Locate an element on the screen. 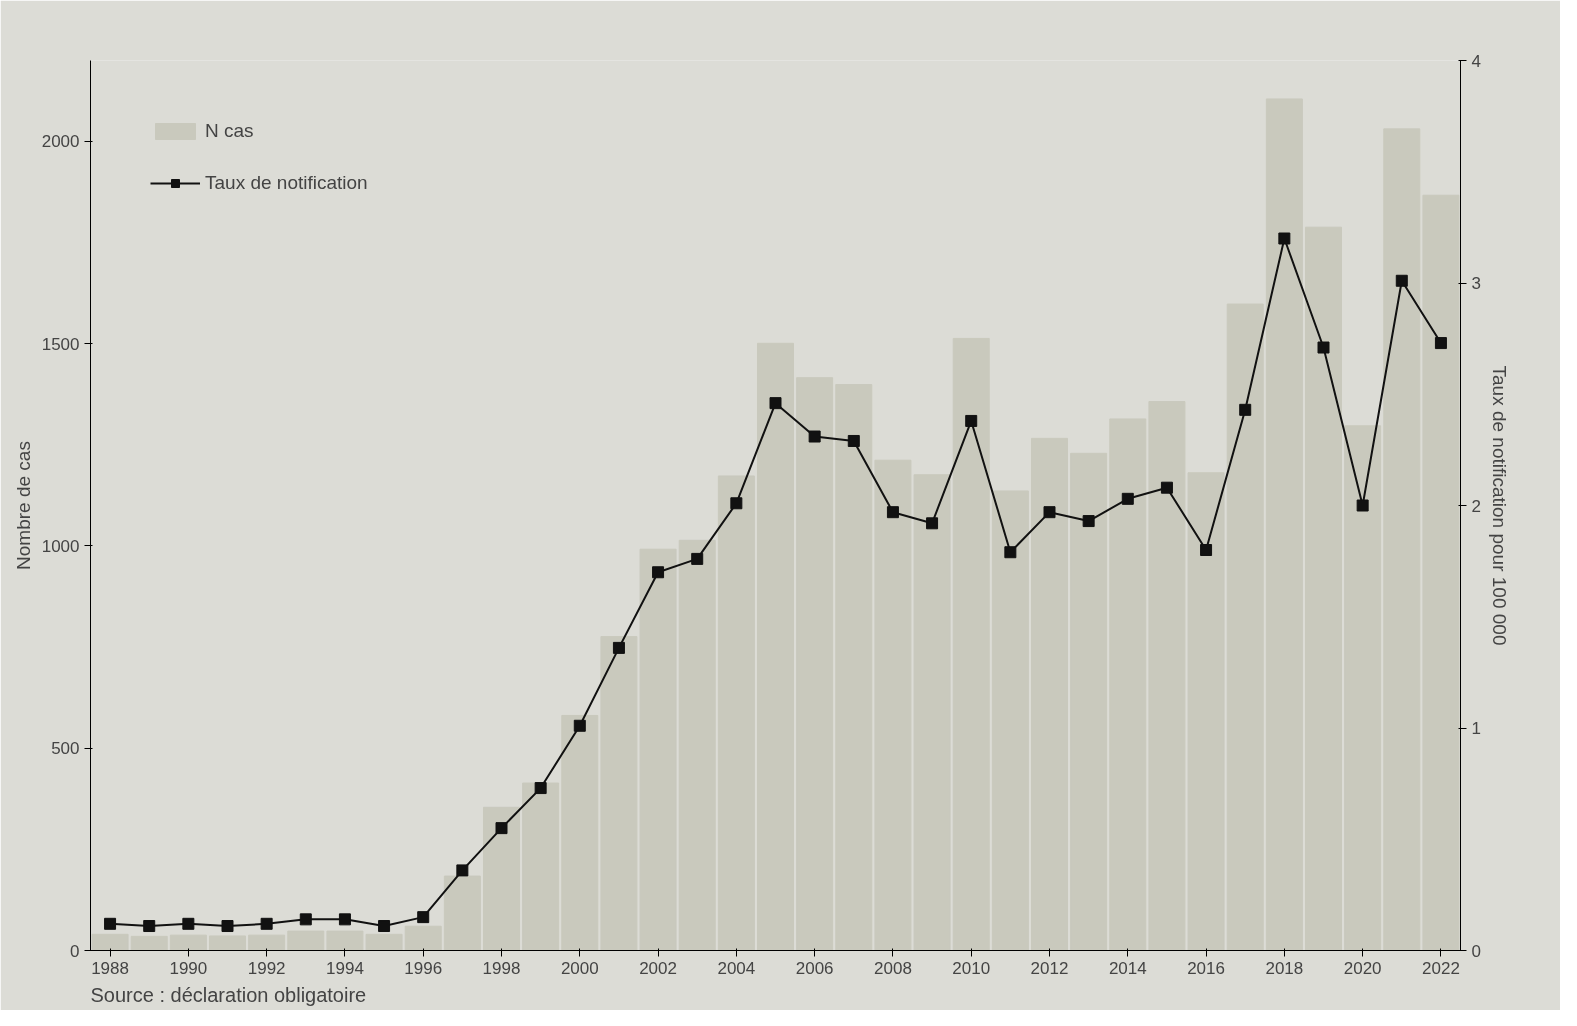 This screenshot has height=1026, width=1577. y2-tick-label: 3 is located at coordinates (1476, 283).